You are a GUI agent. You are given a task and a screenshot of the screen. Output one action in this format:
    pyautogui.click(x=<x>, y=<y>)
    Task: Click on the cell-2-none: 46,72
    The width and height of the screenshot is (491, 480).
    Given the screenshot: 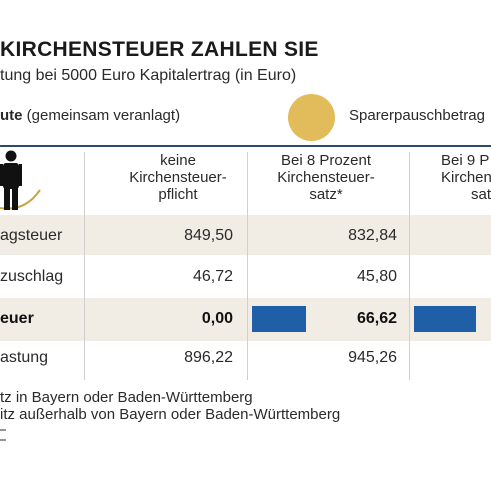 What is the action you would take?
    pyautogui.click(x=212, y=276)
    